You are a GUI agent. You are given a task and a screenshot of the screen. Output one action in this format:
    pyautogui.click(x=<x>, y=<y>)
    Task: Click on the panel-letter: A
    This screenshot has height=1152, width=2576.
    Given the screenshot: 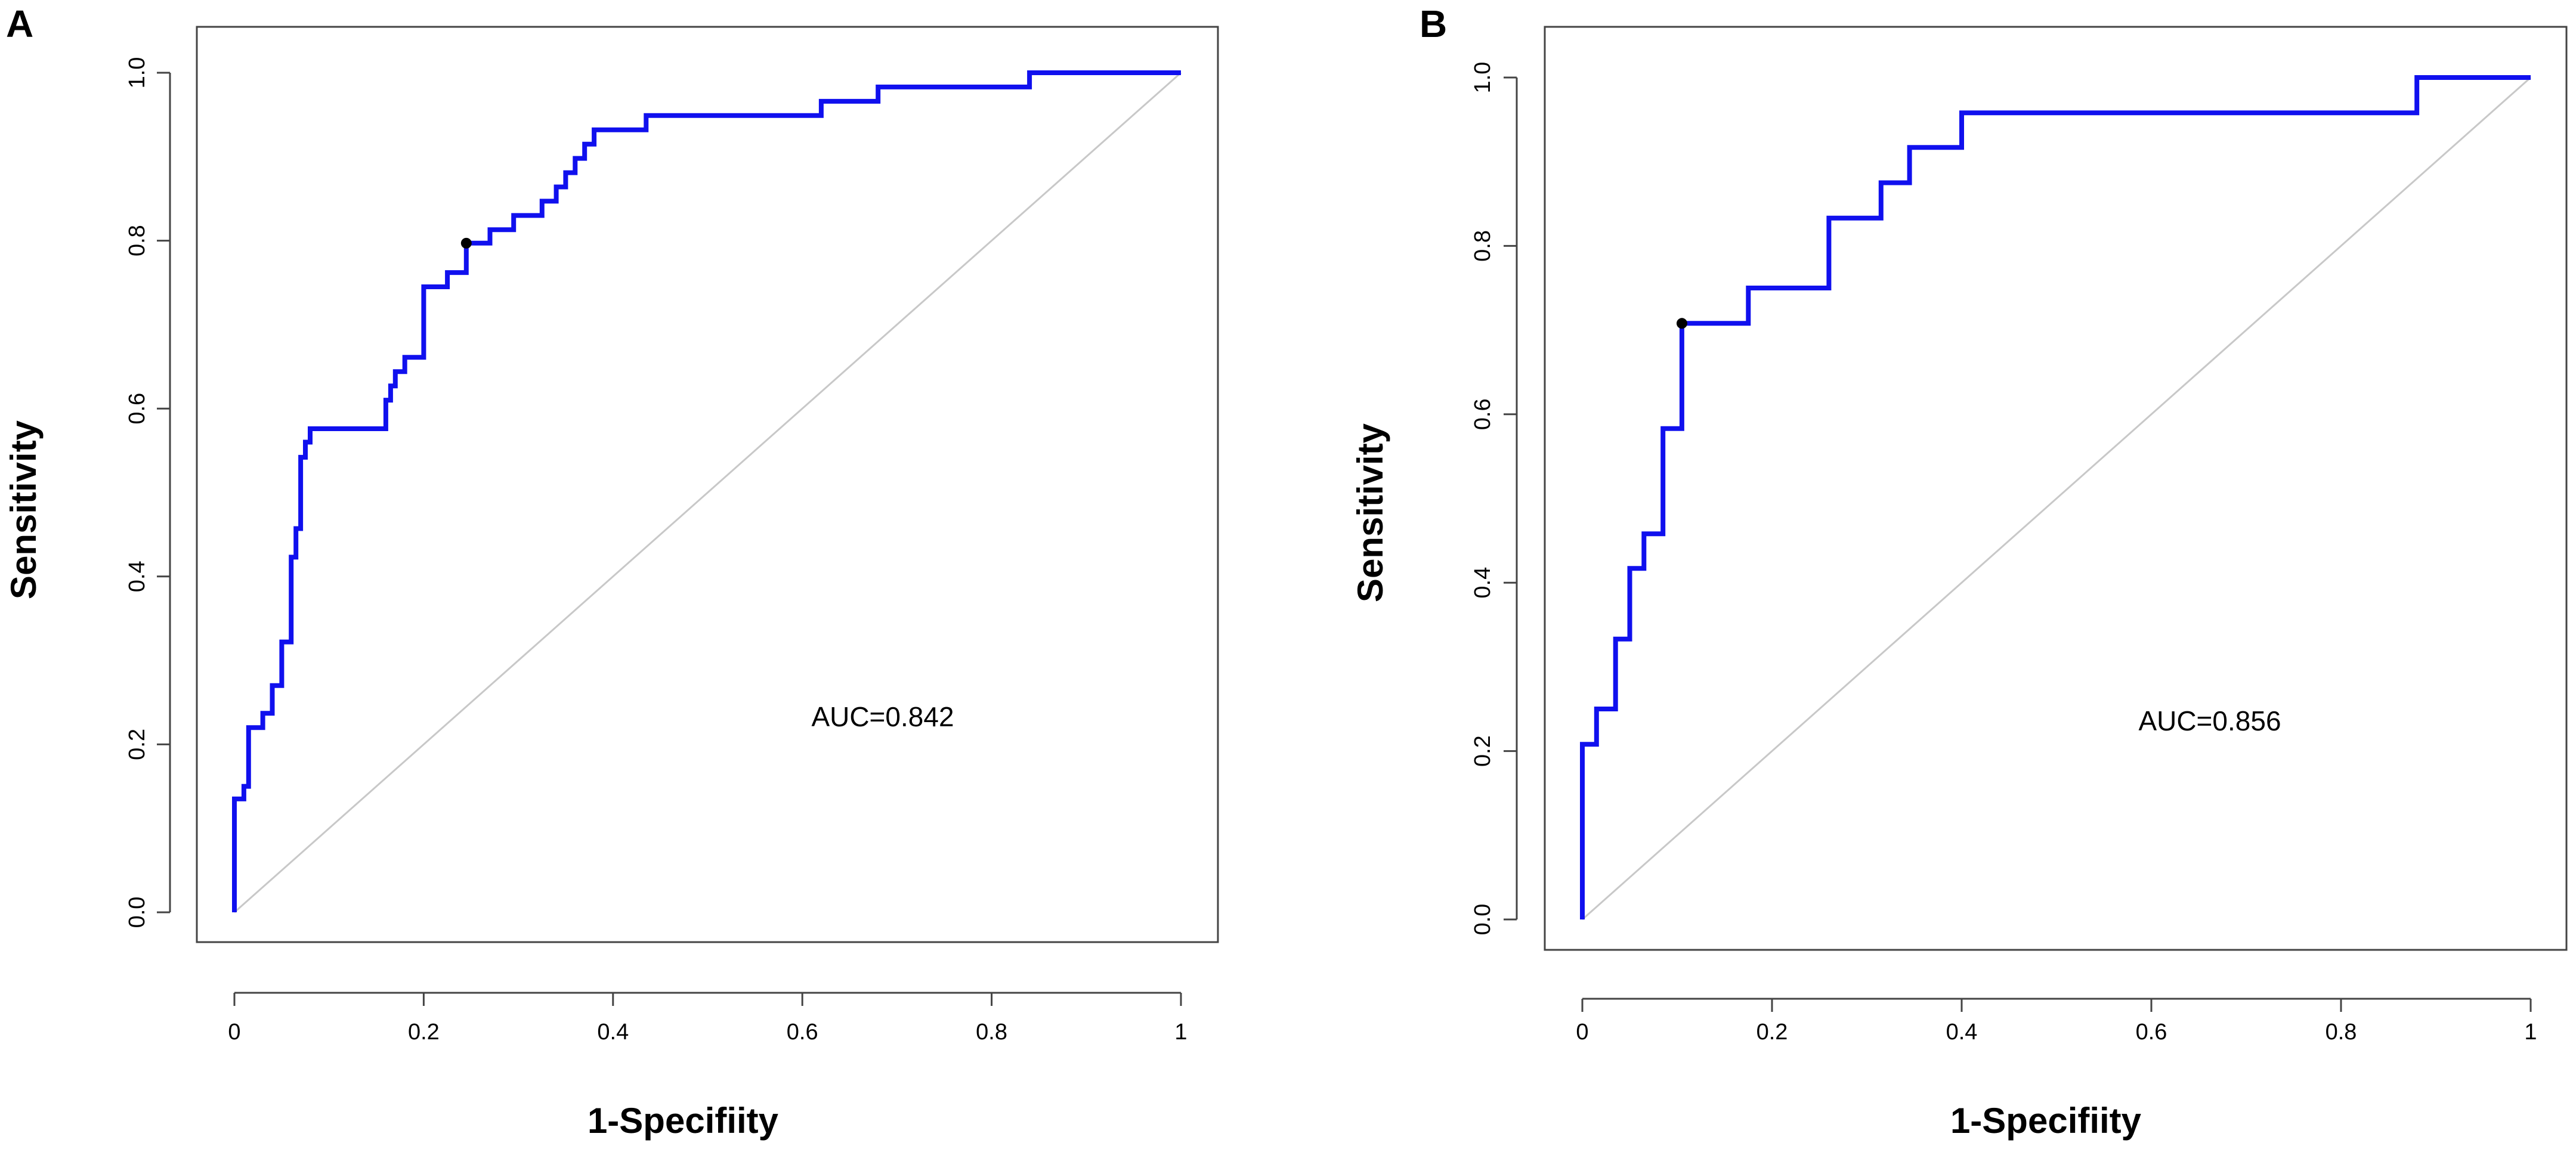 What is the action you would take?
    pyautogui.click(x=19, y=23)
    